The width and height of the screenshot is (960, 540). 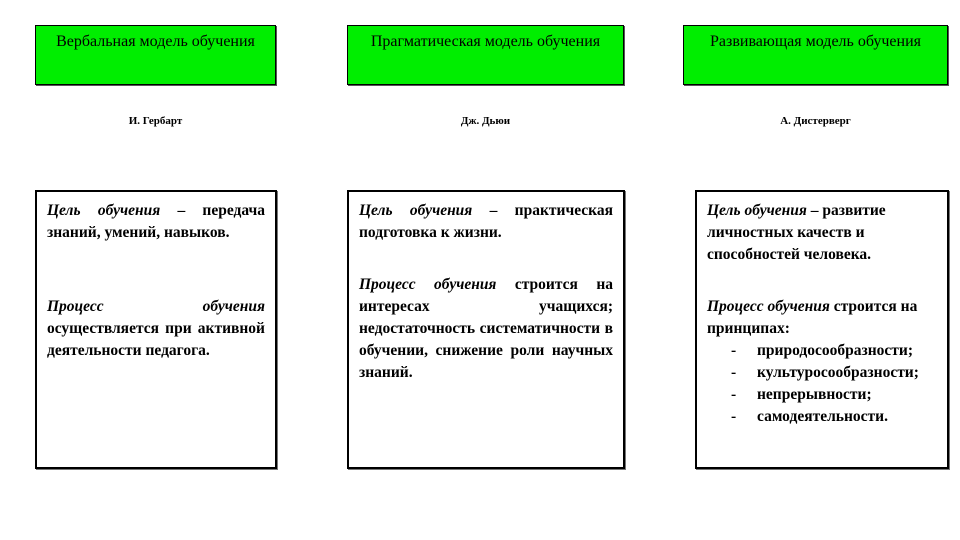 I want to click on goal-text: – практическая подготовка к жизни., so click(x=486, y=221).